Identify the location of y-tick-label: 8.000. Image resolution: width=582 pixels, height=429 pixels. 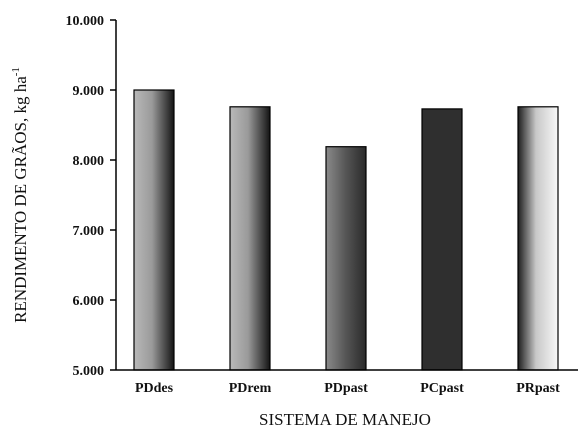
(89, 161).